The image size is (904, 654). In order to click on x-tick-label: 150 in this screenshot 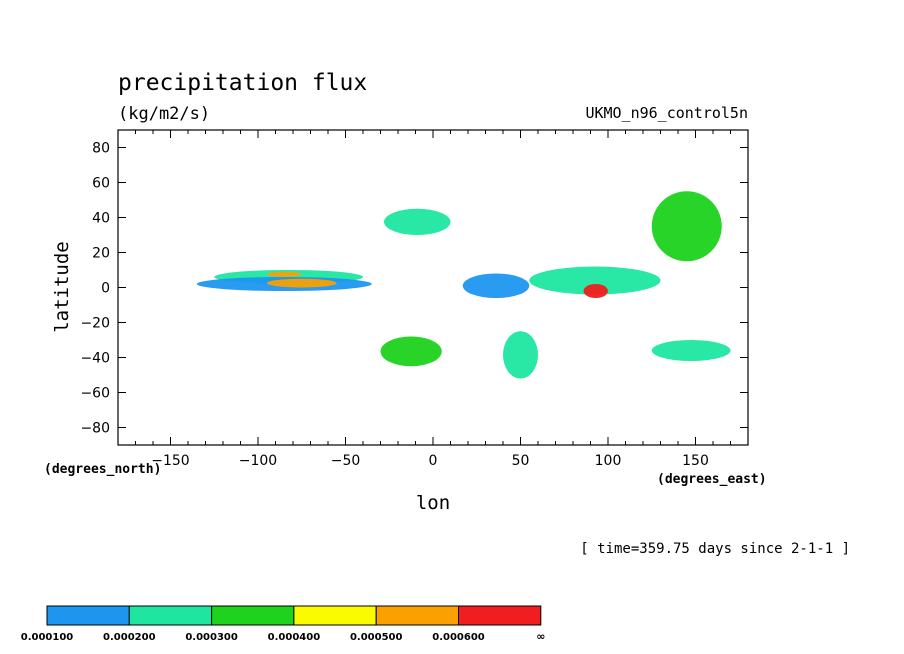, I will do `click(695, 461)`.